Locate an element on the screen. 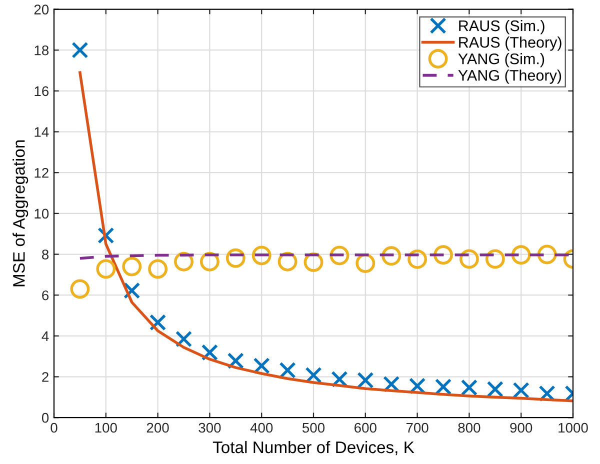 This screenshot has width=600, height=464. y-tick-label: 20 is located at coordinates (41, 9).